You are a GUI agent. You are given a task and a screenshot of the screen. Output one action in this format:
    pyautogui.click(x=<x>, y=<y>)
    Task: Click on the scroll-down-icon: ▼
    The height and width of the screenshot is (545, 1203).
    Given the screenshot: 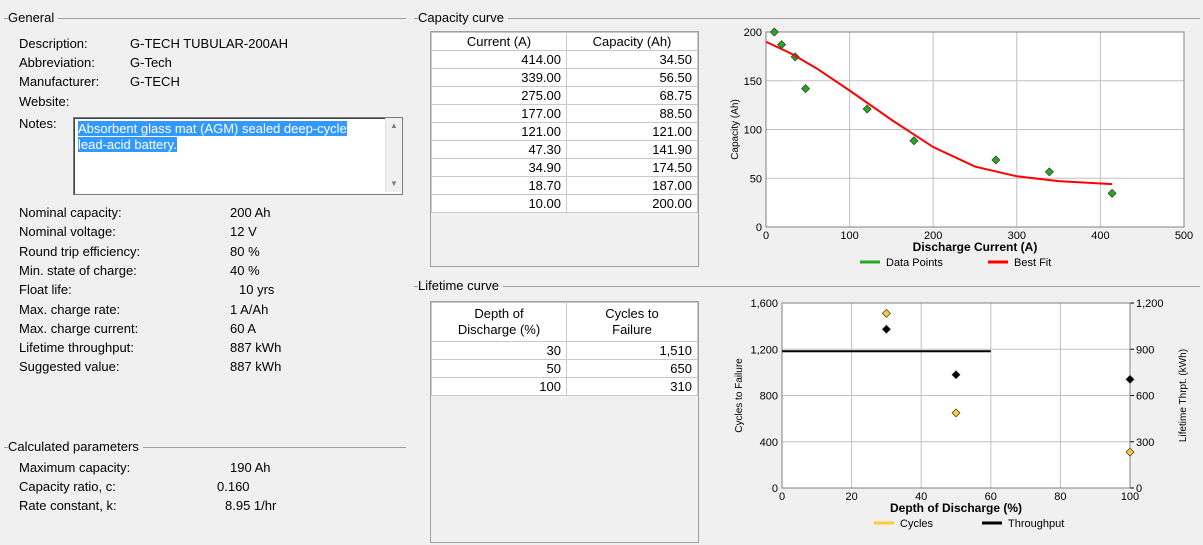 What is the action you would take?
    pyautogui.click(x=394, y=183)
    